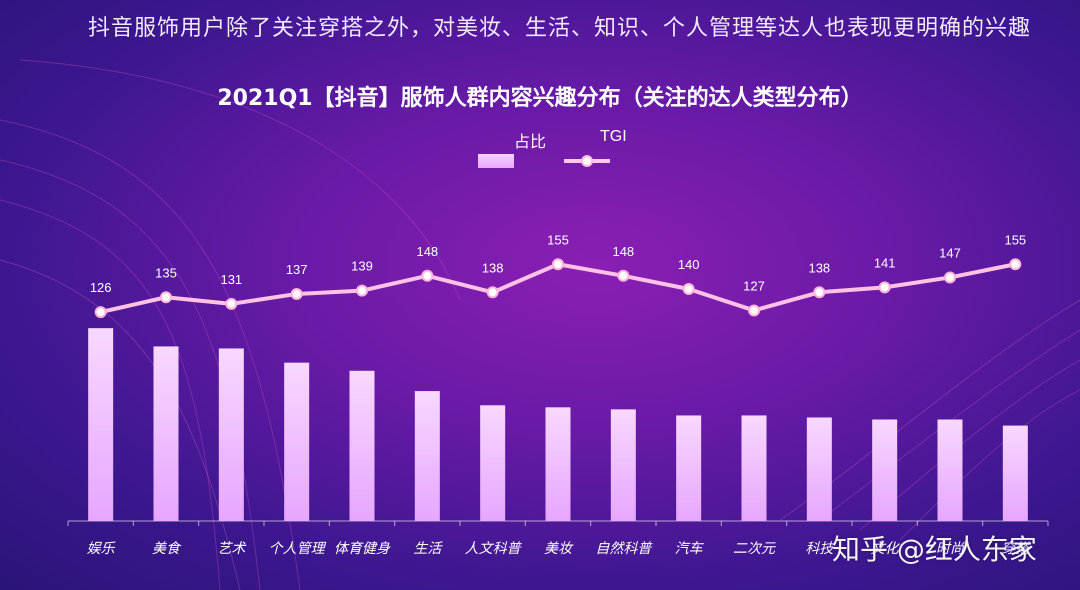 The width and height of the screenshot is (1080, 590). I want to click on tgi-data-label: 139, so click(362, 266).